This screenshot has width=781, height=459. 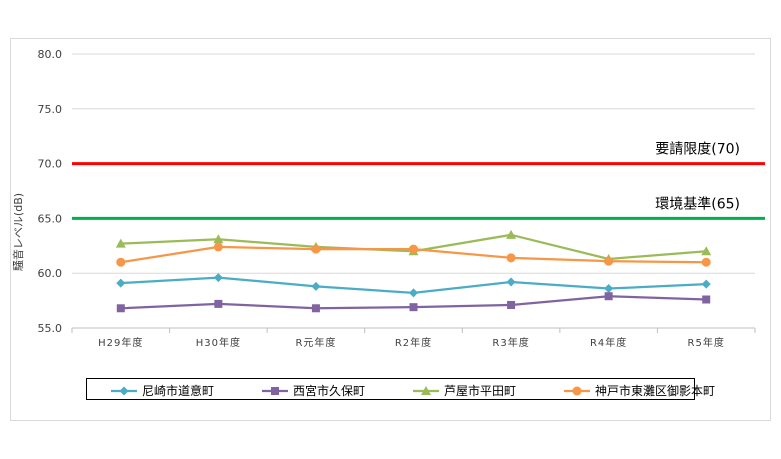 What do you see at coordinates (50, 273) in the screenshot?
I see `y-tick-label: 60.0` at bounding box center [50, 273].